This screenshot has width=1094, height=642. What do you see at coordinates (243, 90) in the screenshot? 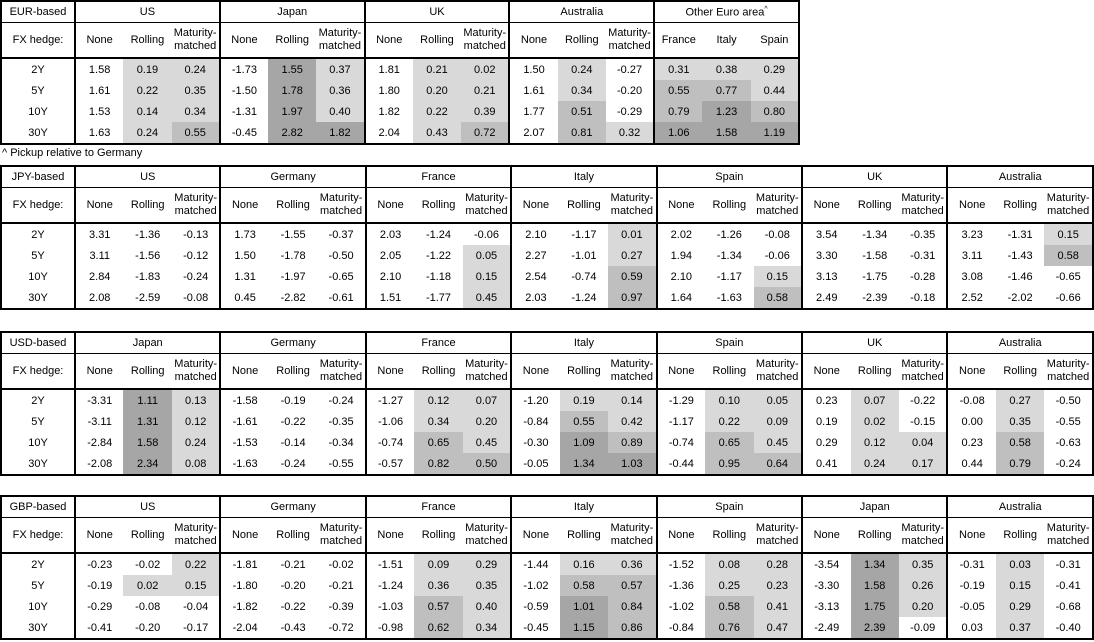
I see `value-cell: -1.50` at bounding box center [243, 90].